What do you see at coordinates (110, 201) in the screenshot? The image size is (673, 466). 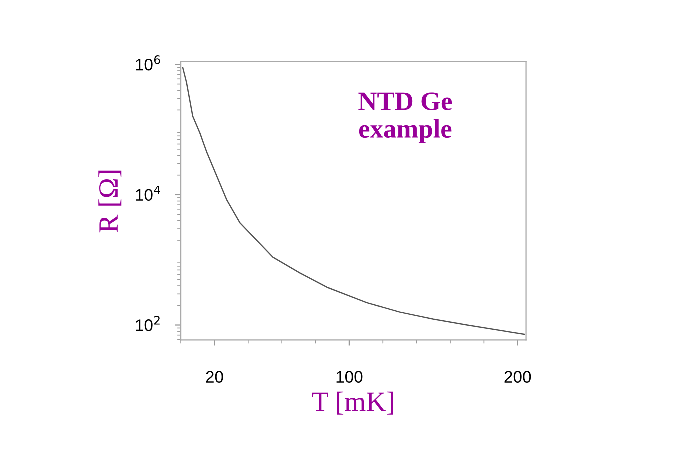 I see `y-axis-title: R [Ω]` at bounding box center [110, 201].